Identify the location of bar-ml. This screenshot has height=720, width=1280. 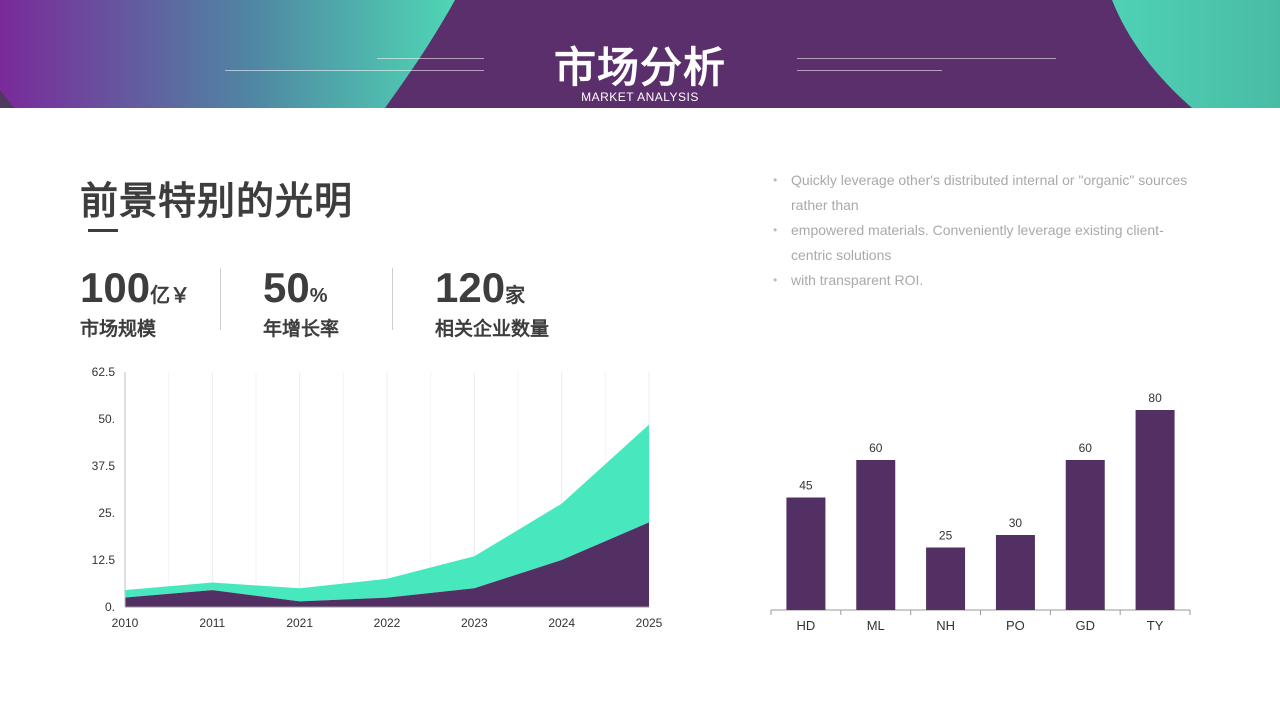
(876, 535).